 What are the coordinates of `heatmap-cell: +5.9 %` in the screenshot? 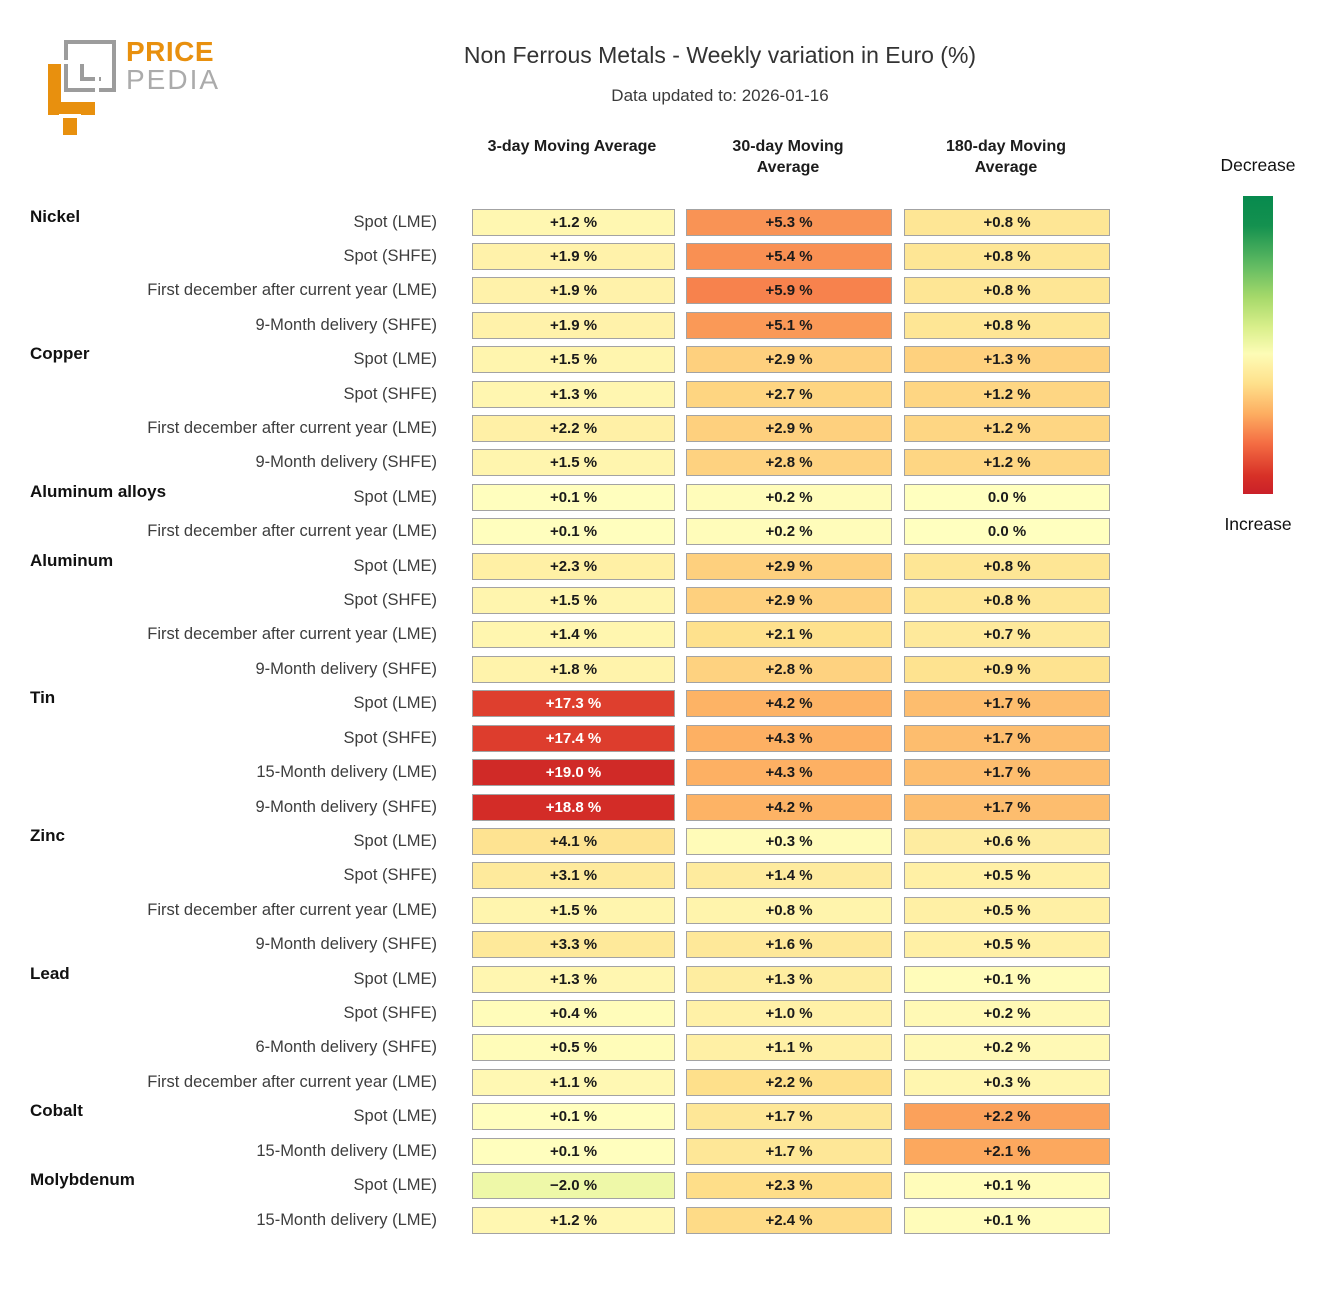 It's located at (789, 290).